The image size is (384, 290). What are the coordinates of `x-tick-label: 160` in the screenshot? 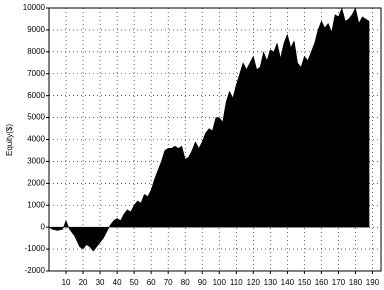 It's located at (322, 282).